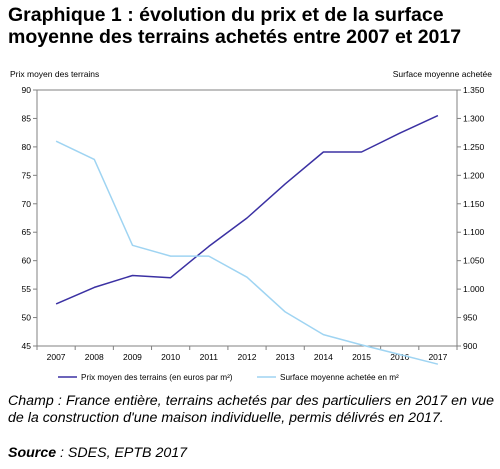 Image resolution: width=500 pixels, height=469 pixels. Describe the element at coordinates (399, 357) in the screenshot. I see `x-axis-tick-label: 2016` at that location.